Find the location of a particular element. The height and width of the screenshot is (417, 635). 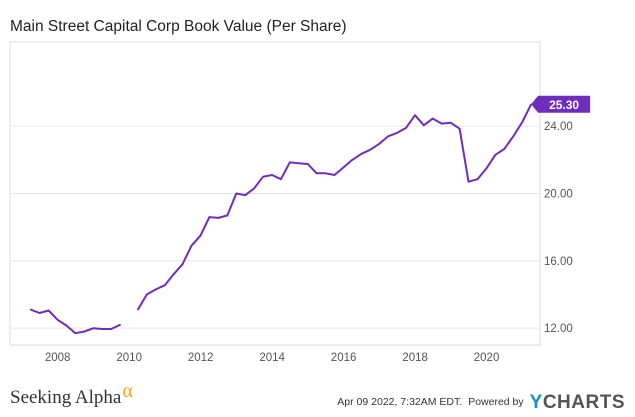

seeking-alpha-logo: Seeking Alphaα is located at coordinates (71, 394).